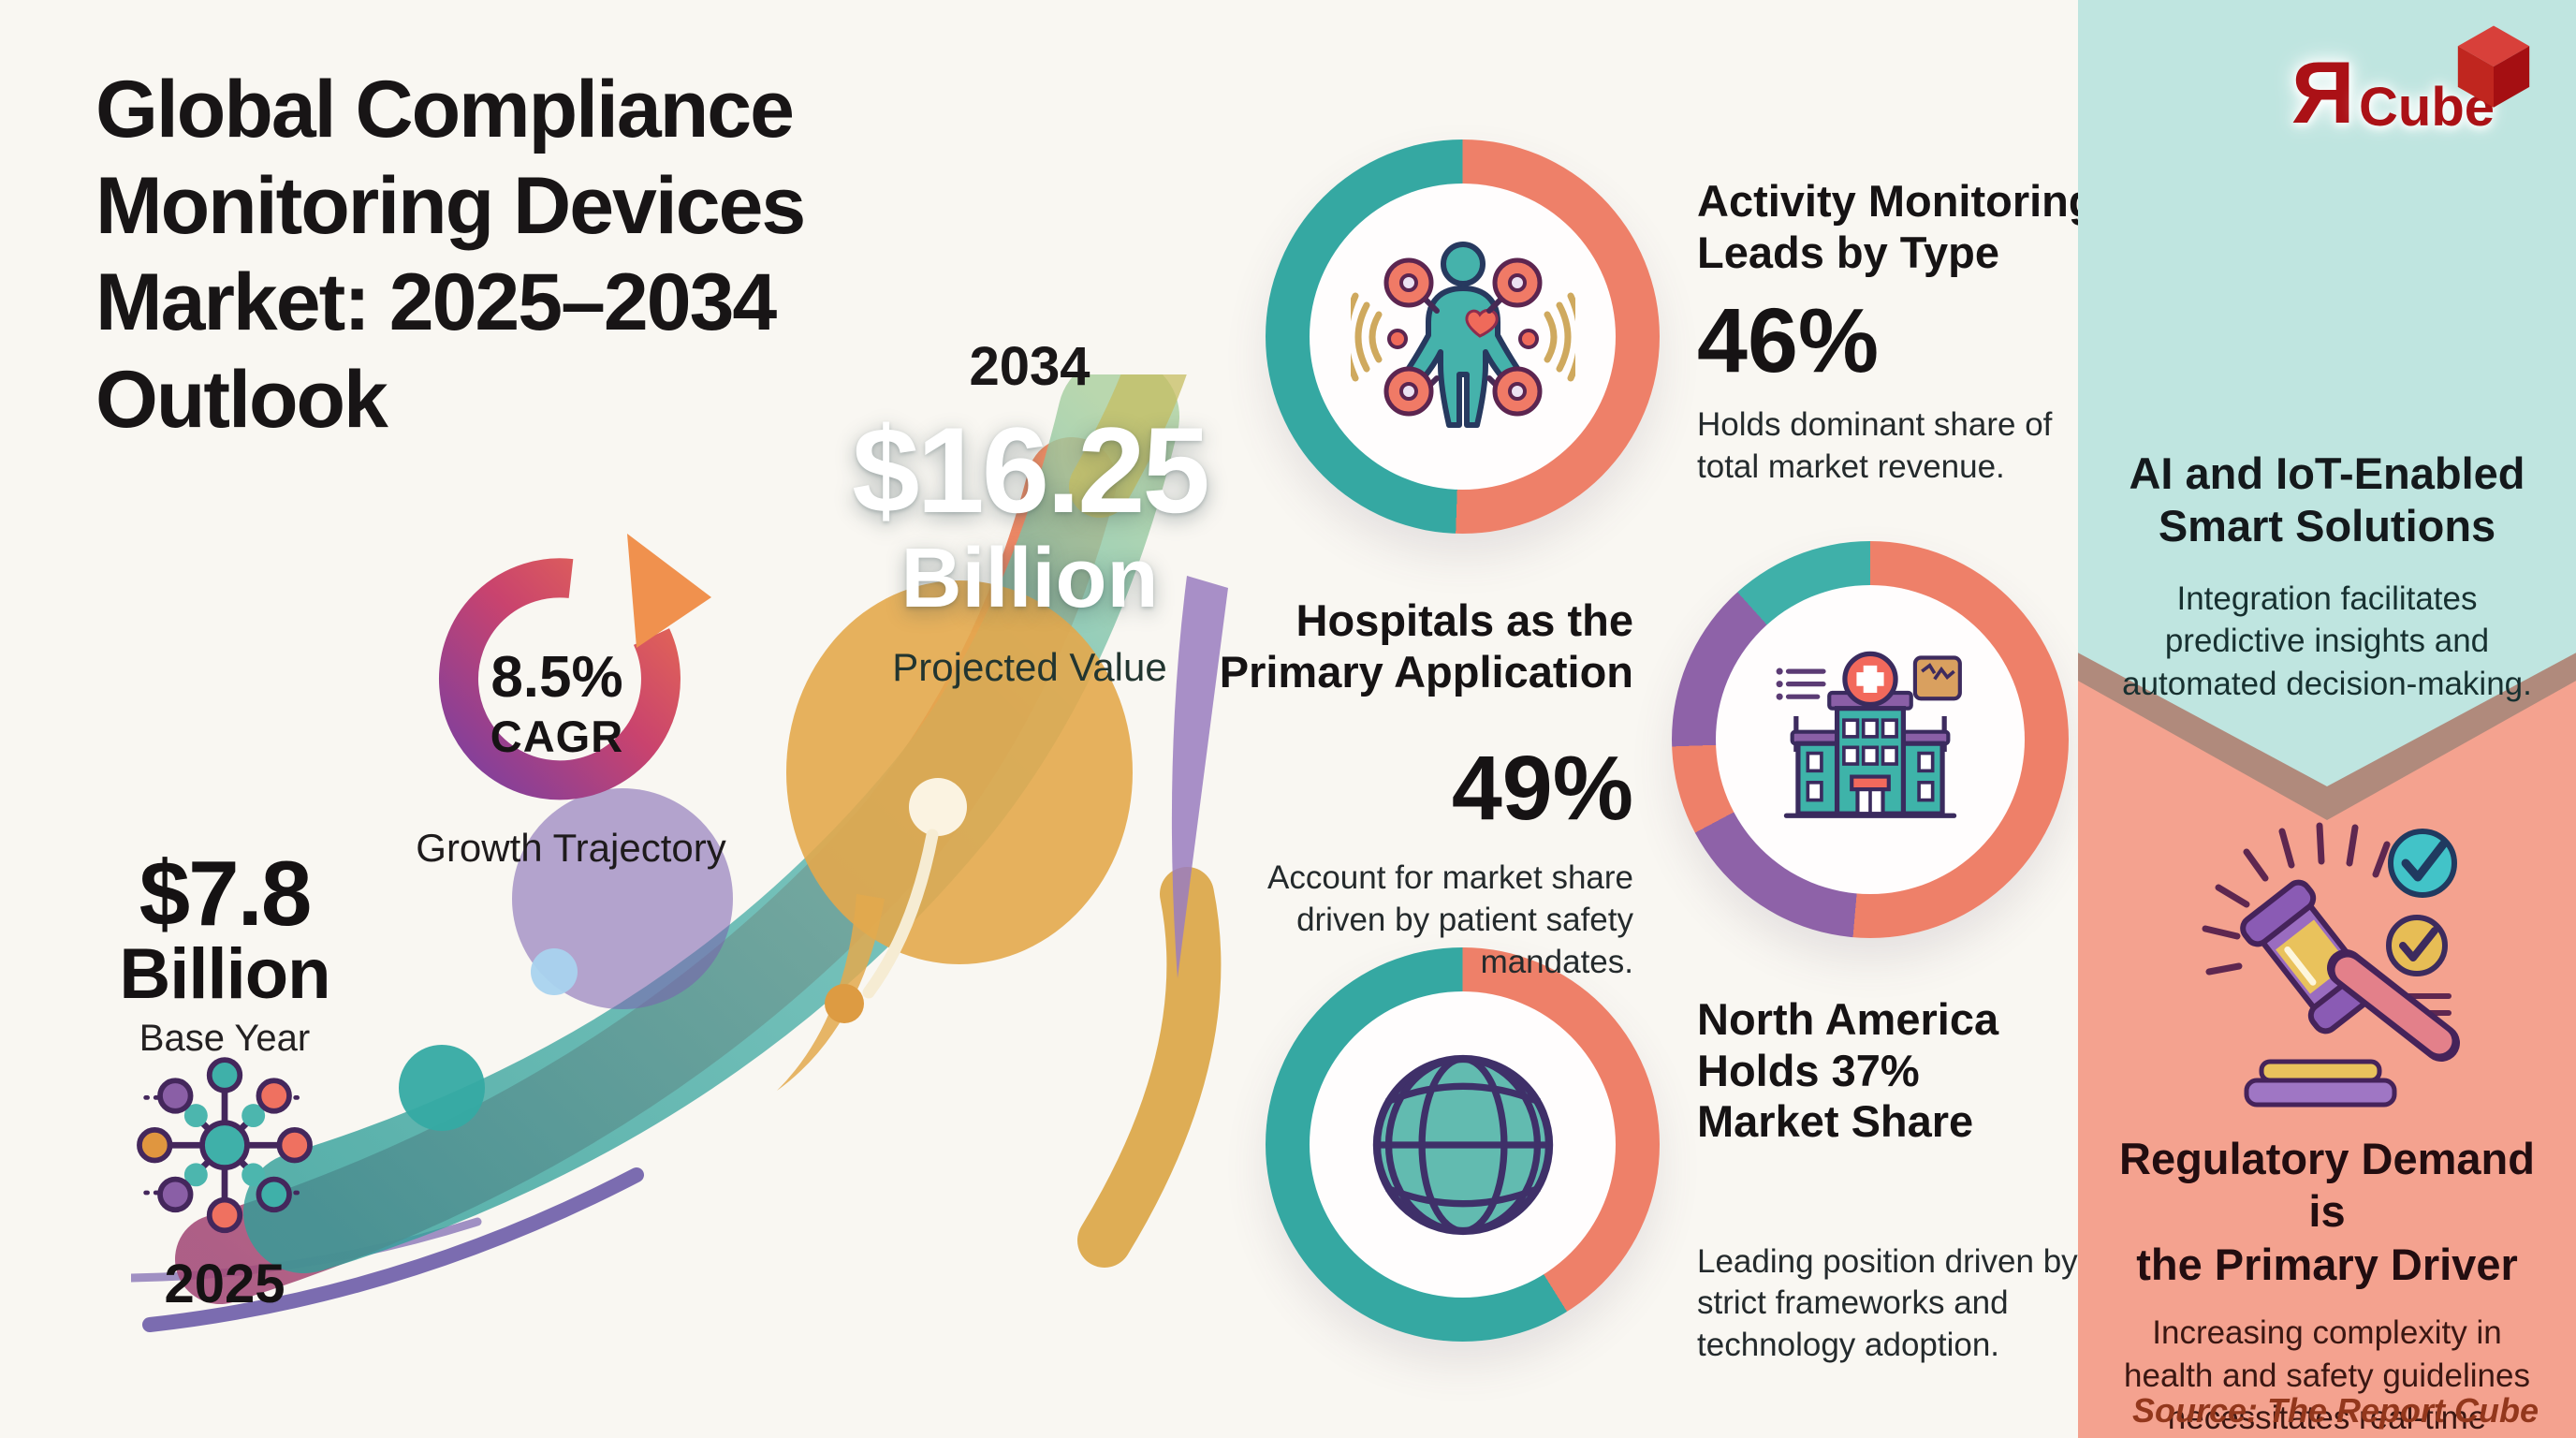 The width and height of the screenshot is (2576, 1438). I want to click on gavel-icon, so click(2331, 965).